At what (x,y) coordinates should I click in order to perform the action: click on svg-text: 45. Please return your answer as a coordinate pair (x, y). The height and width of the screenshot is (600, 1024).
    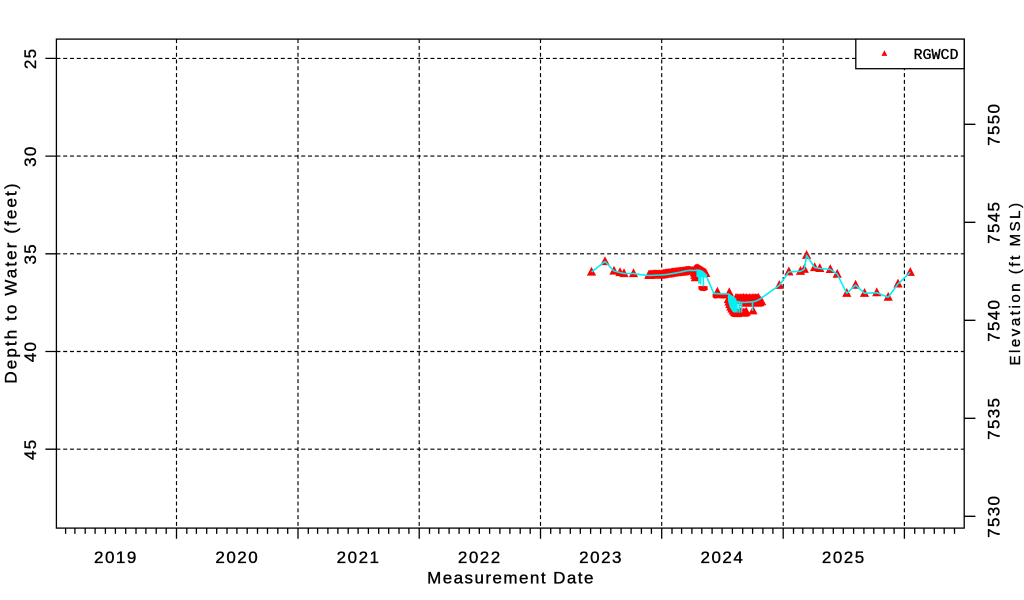
    Looking at the image, I should click on (30, 449).